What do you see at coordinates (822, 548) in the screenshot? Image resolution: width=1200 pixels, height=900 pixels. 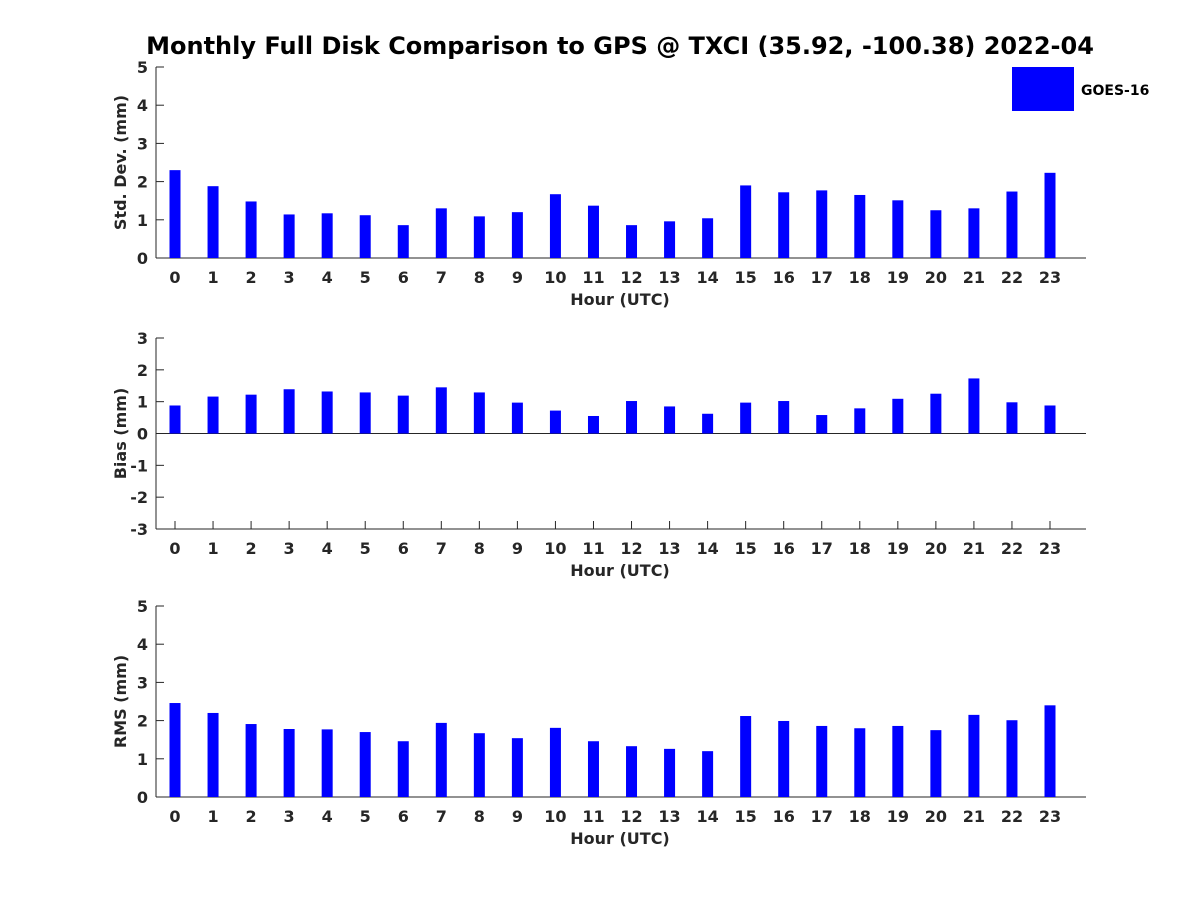 I see `x-tick-label: 17` at bounding box center [822, 548].